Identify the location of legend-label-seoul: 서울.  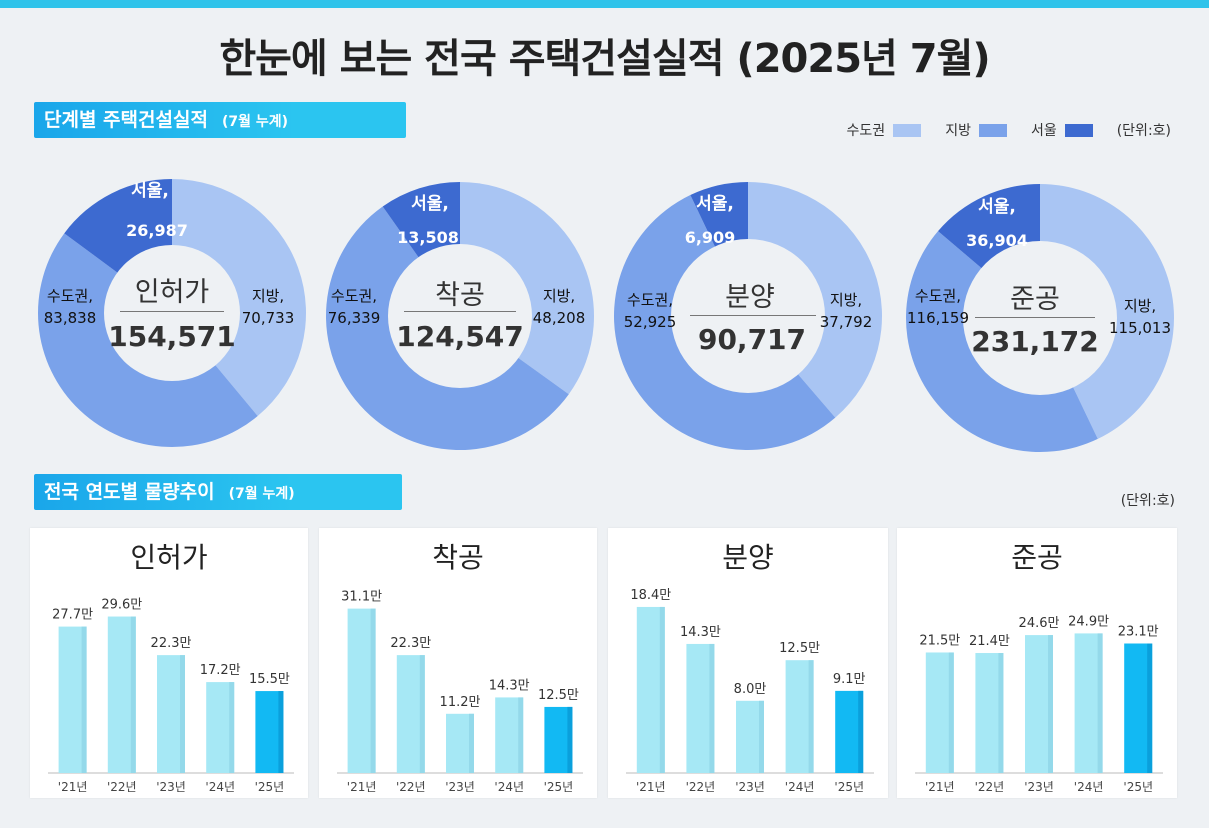
(1043, 131).